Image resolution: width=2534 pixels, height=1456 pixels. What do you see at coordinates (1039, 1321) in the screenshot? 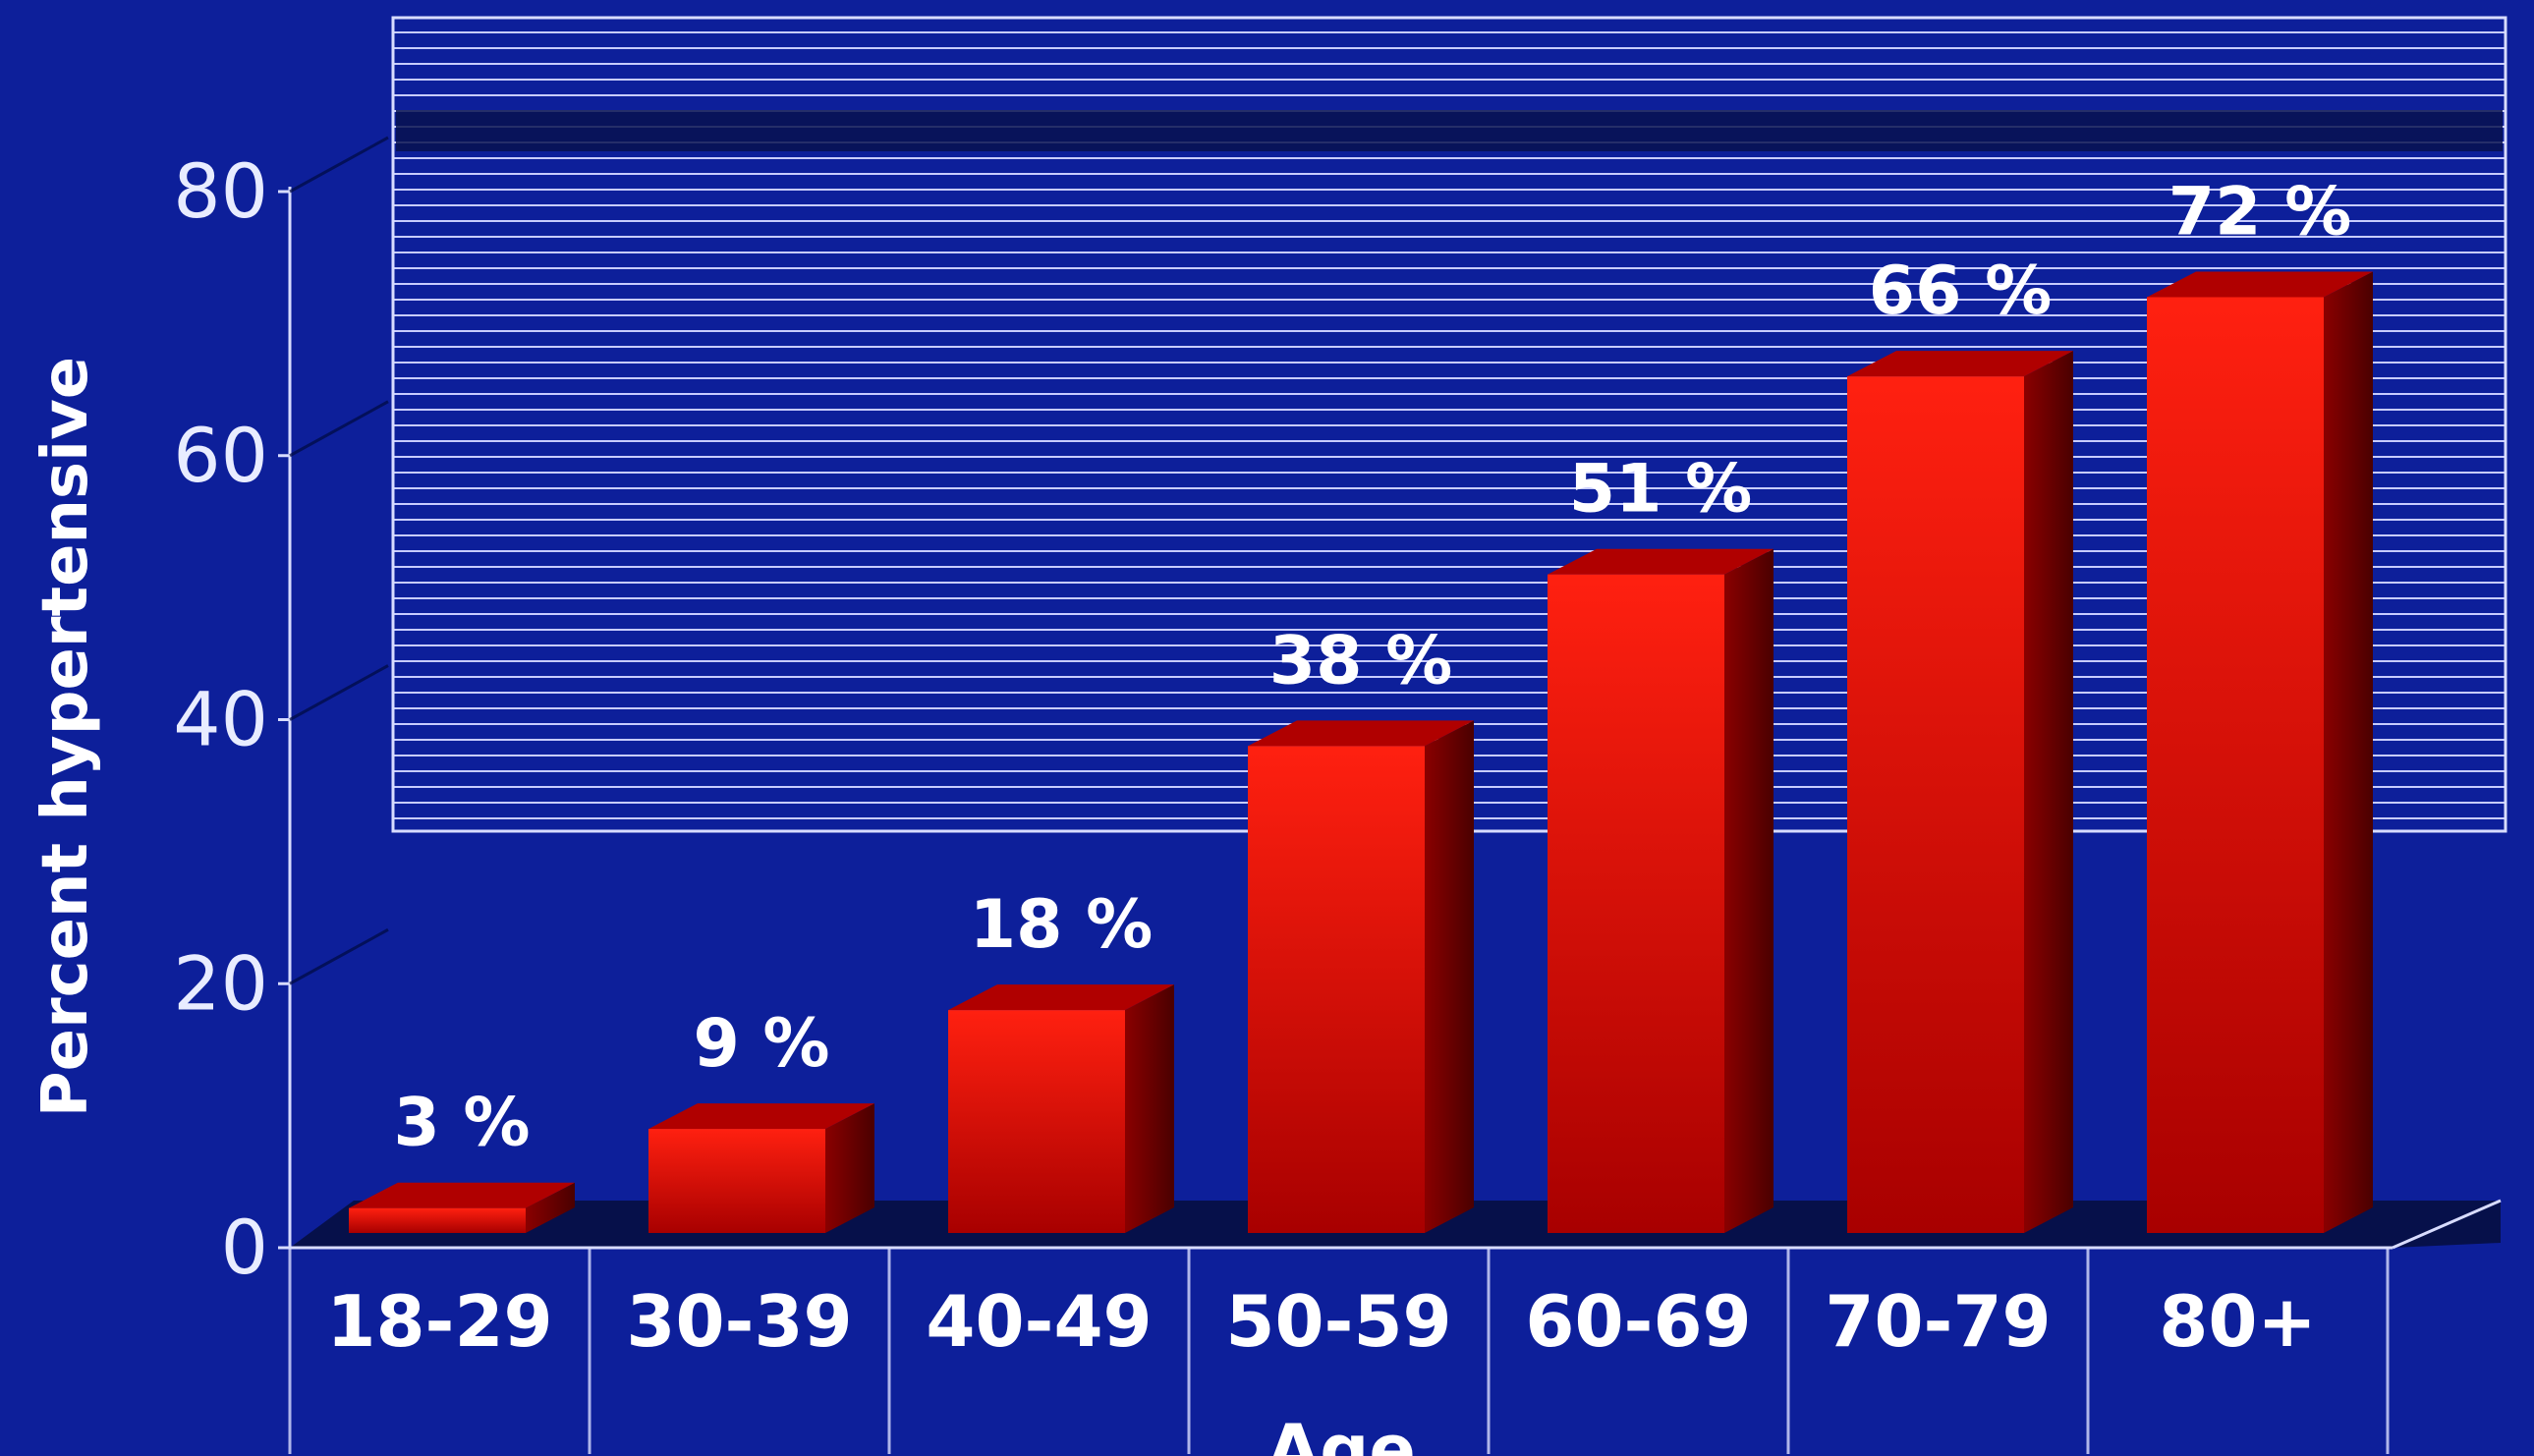
I see `x-tick-label: 40-49` at bounding box center [1039, 1321].